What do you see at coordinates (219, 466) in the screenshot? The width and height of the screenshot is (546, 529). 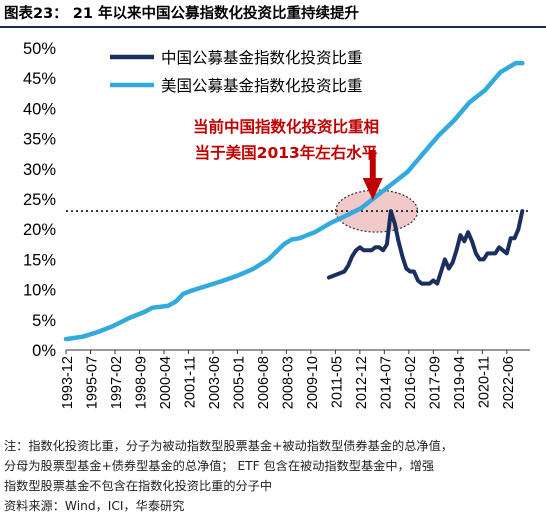 I see `note-line: 分母为股票型基金+债券型基金的总净值； ETF 包含在被动指数型基金中，增强` at bounding box center [219, 466].